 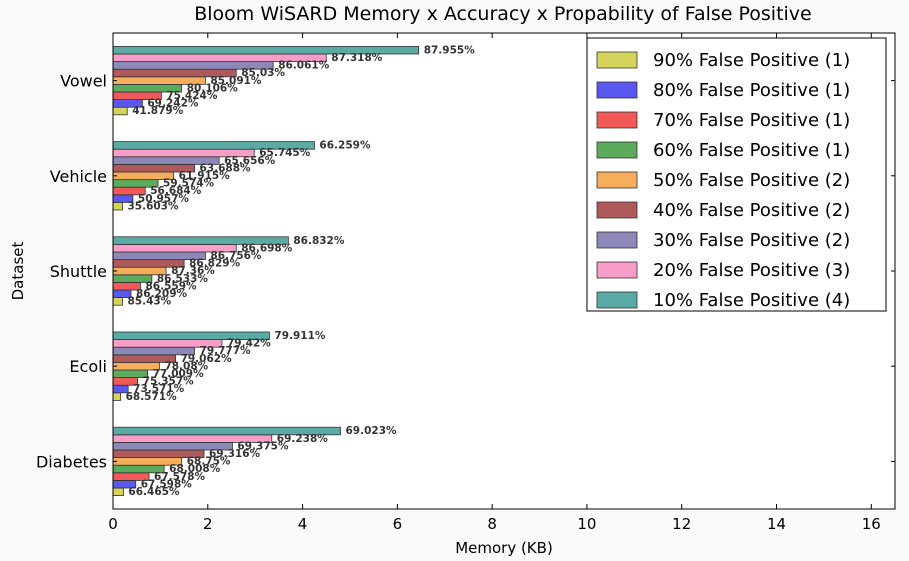 What do you see at coordinates (586, 524) in the screenshot?
I see `x-tick-label: 10` at bounding box center [586, 524].